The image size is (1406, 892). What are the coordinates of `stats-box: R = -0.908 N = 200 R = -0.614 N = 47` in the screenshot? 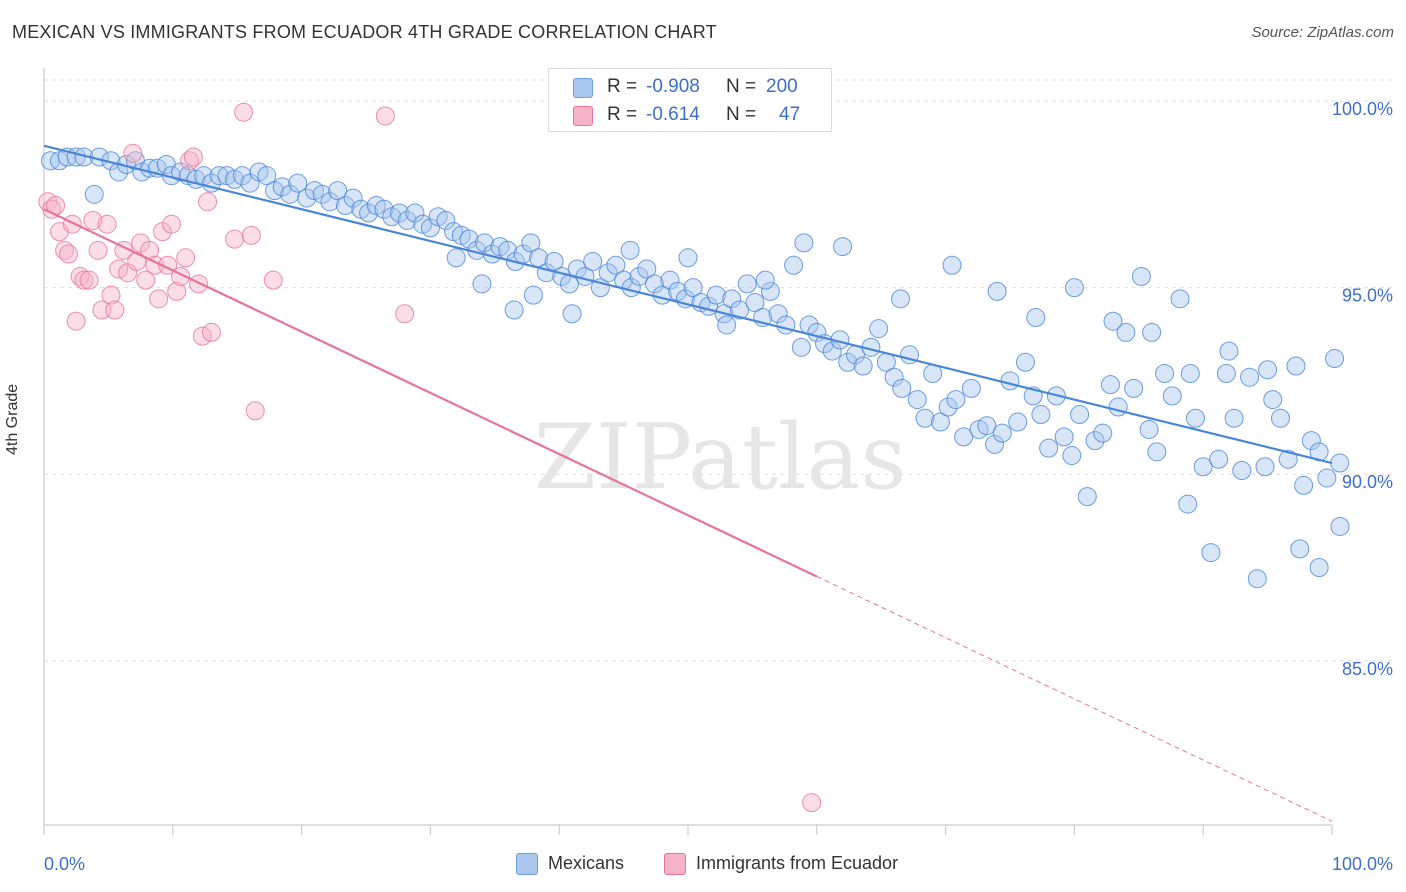 It's located at (690, 100).